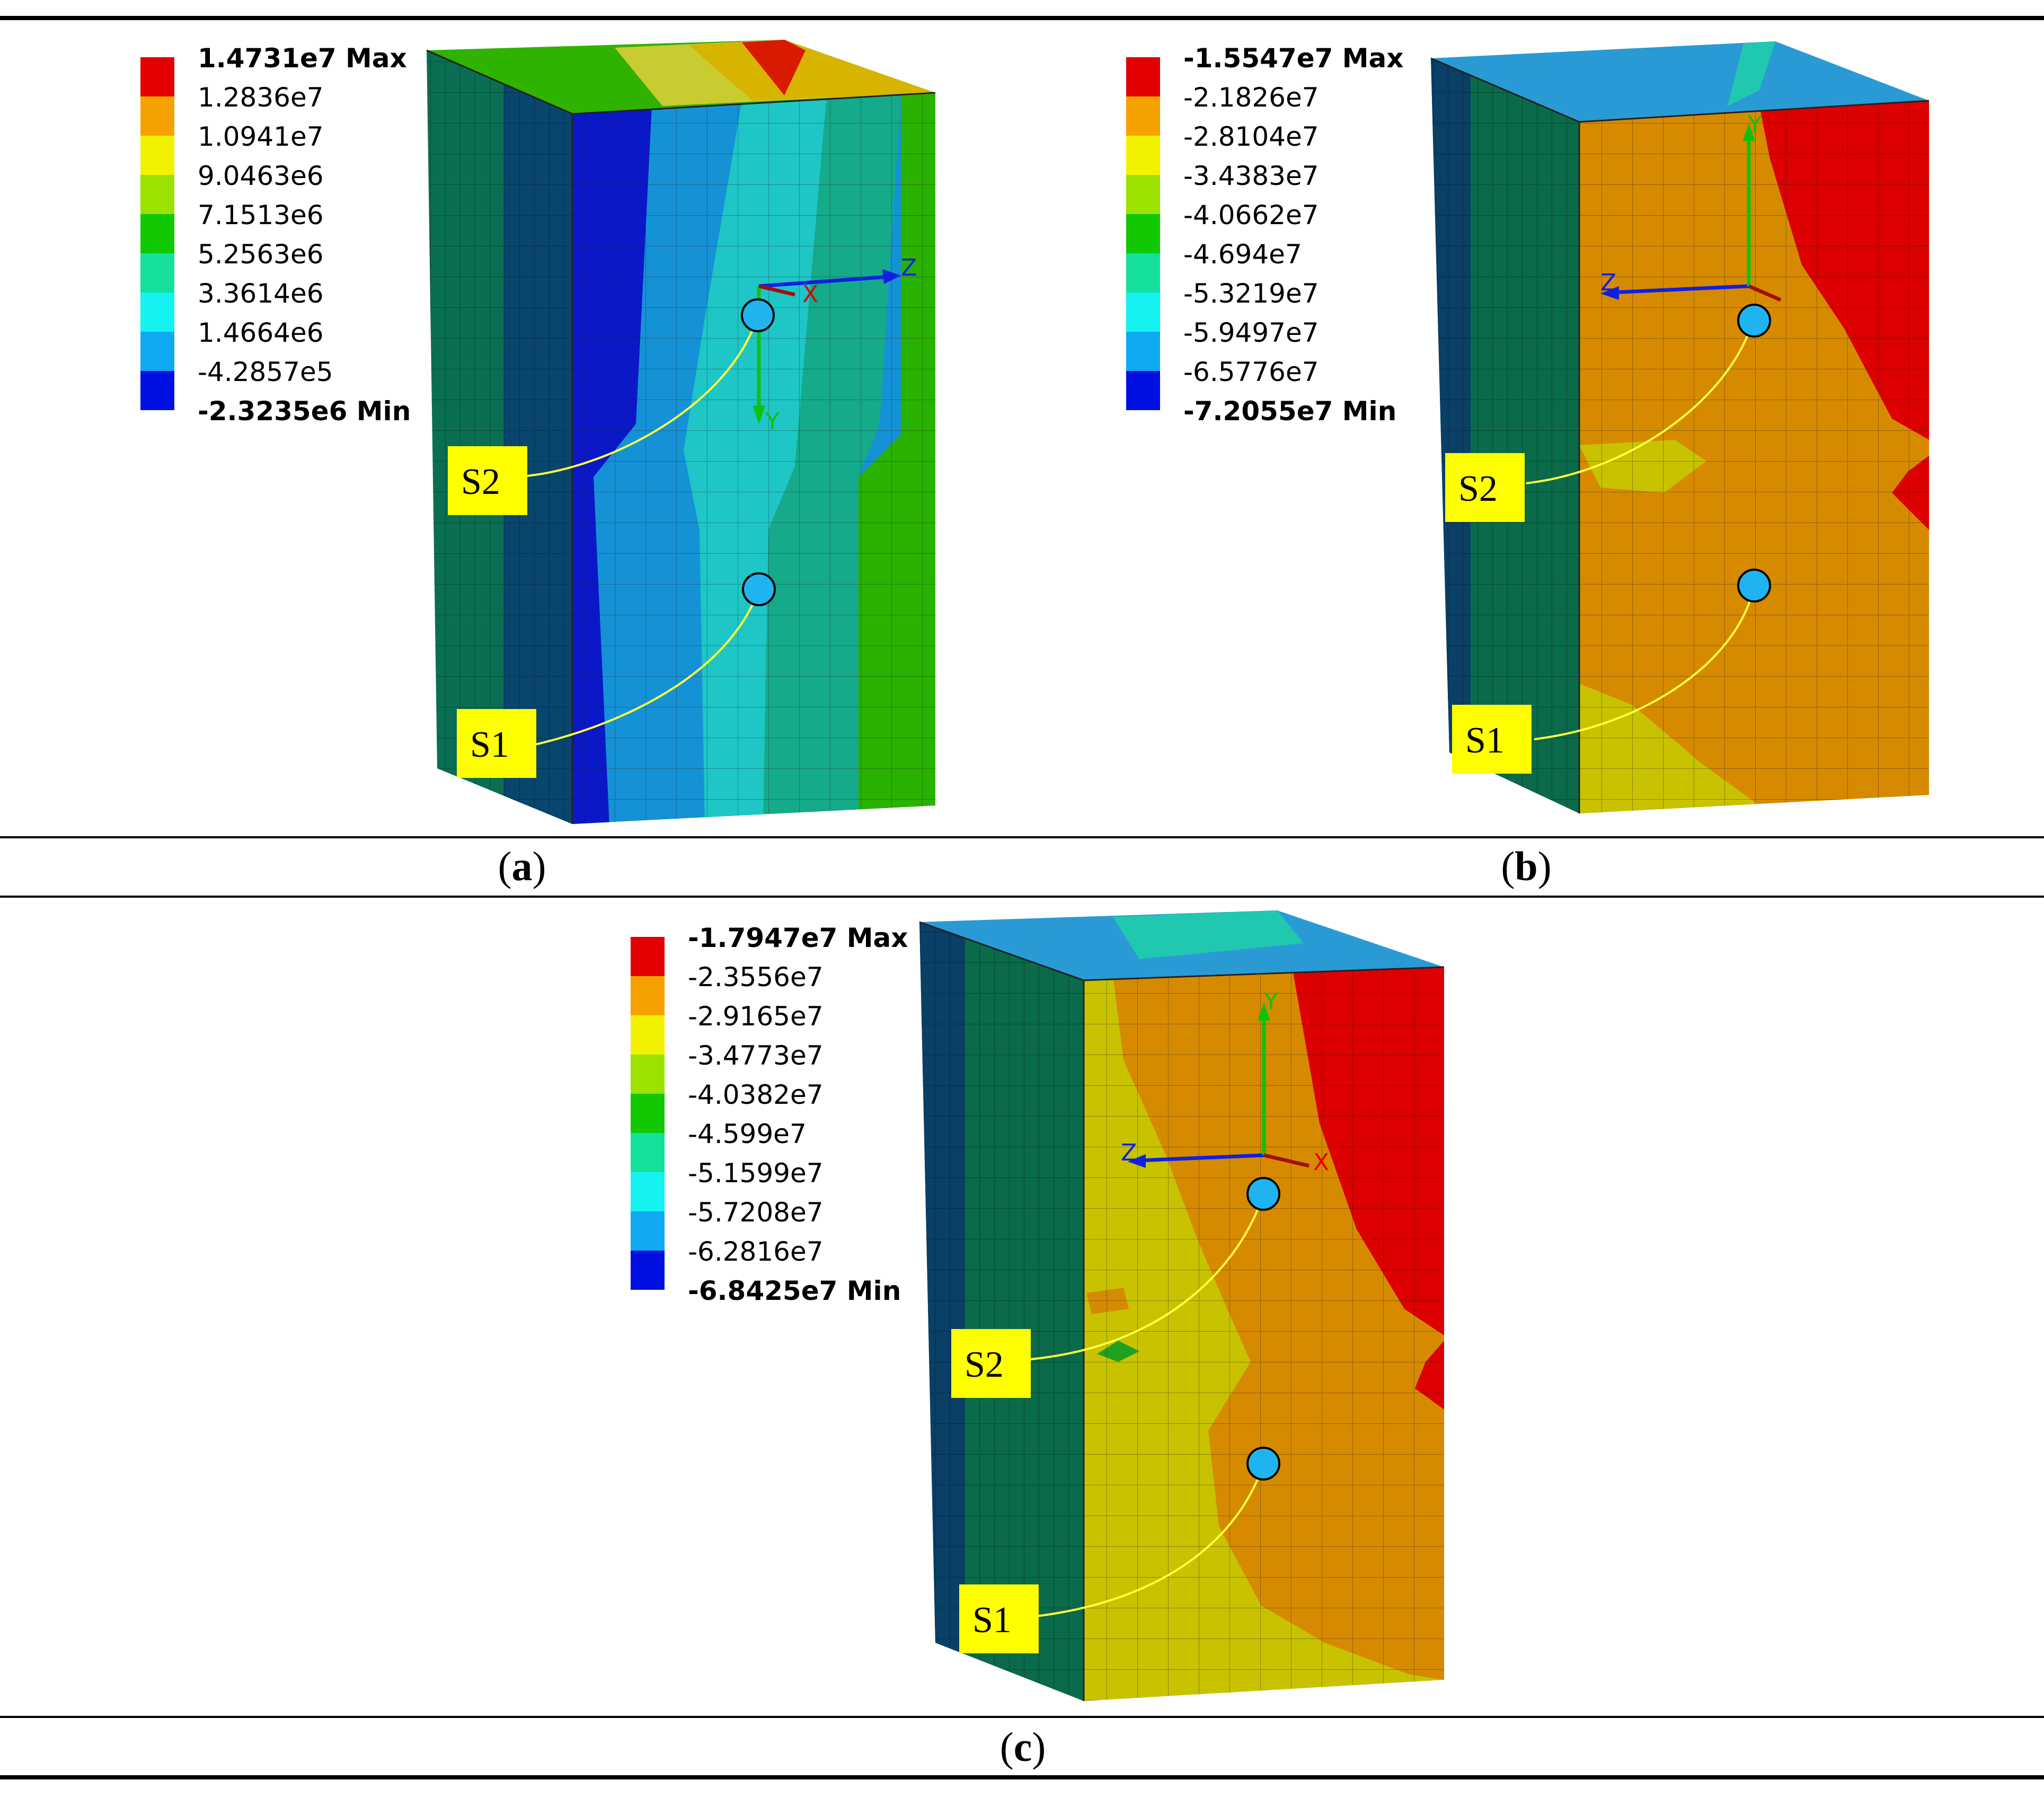 The width and height of the screenshot is (2044, 1798). Describe the element at coordinates (261, 293) in the screenshot. I see `legend-label: 3.3614e6` at that location.